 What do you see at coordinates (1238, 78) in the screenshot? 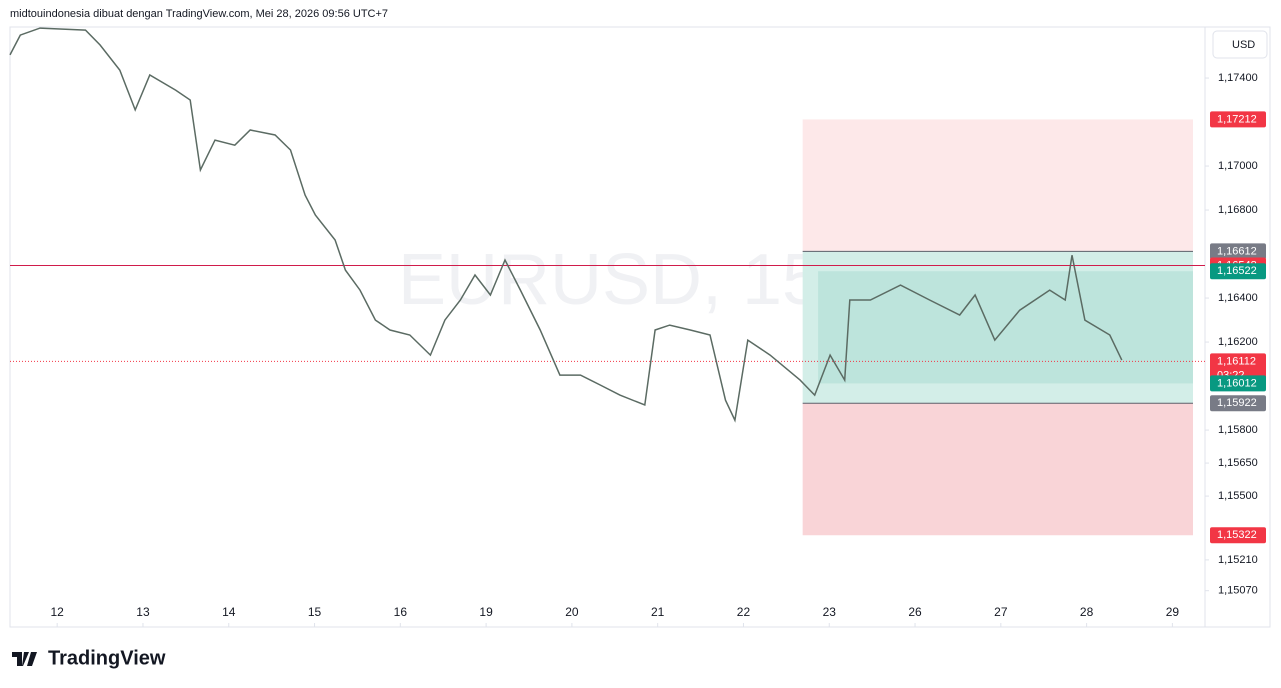
I see `y-tick-label: 1,17400` at bounding box center [1238, 78].